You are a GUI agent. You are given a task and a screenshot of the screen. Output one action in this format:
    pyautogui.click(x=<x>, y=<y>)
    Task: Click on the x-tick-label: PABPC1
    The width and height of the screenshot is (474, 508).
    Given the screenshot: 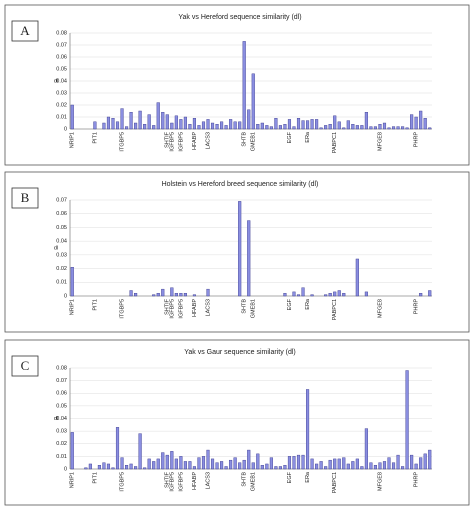 What is the action you would take?
    pyautogui.click(x=335, y=309)
    